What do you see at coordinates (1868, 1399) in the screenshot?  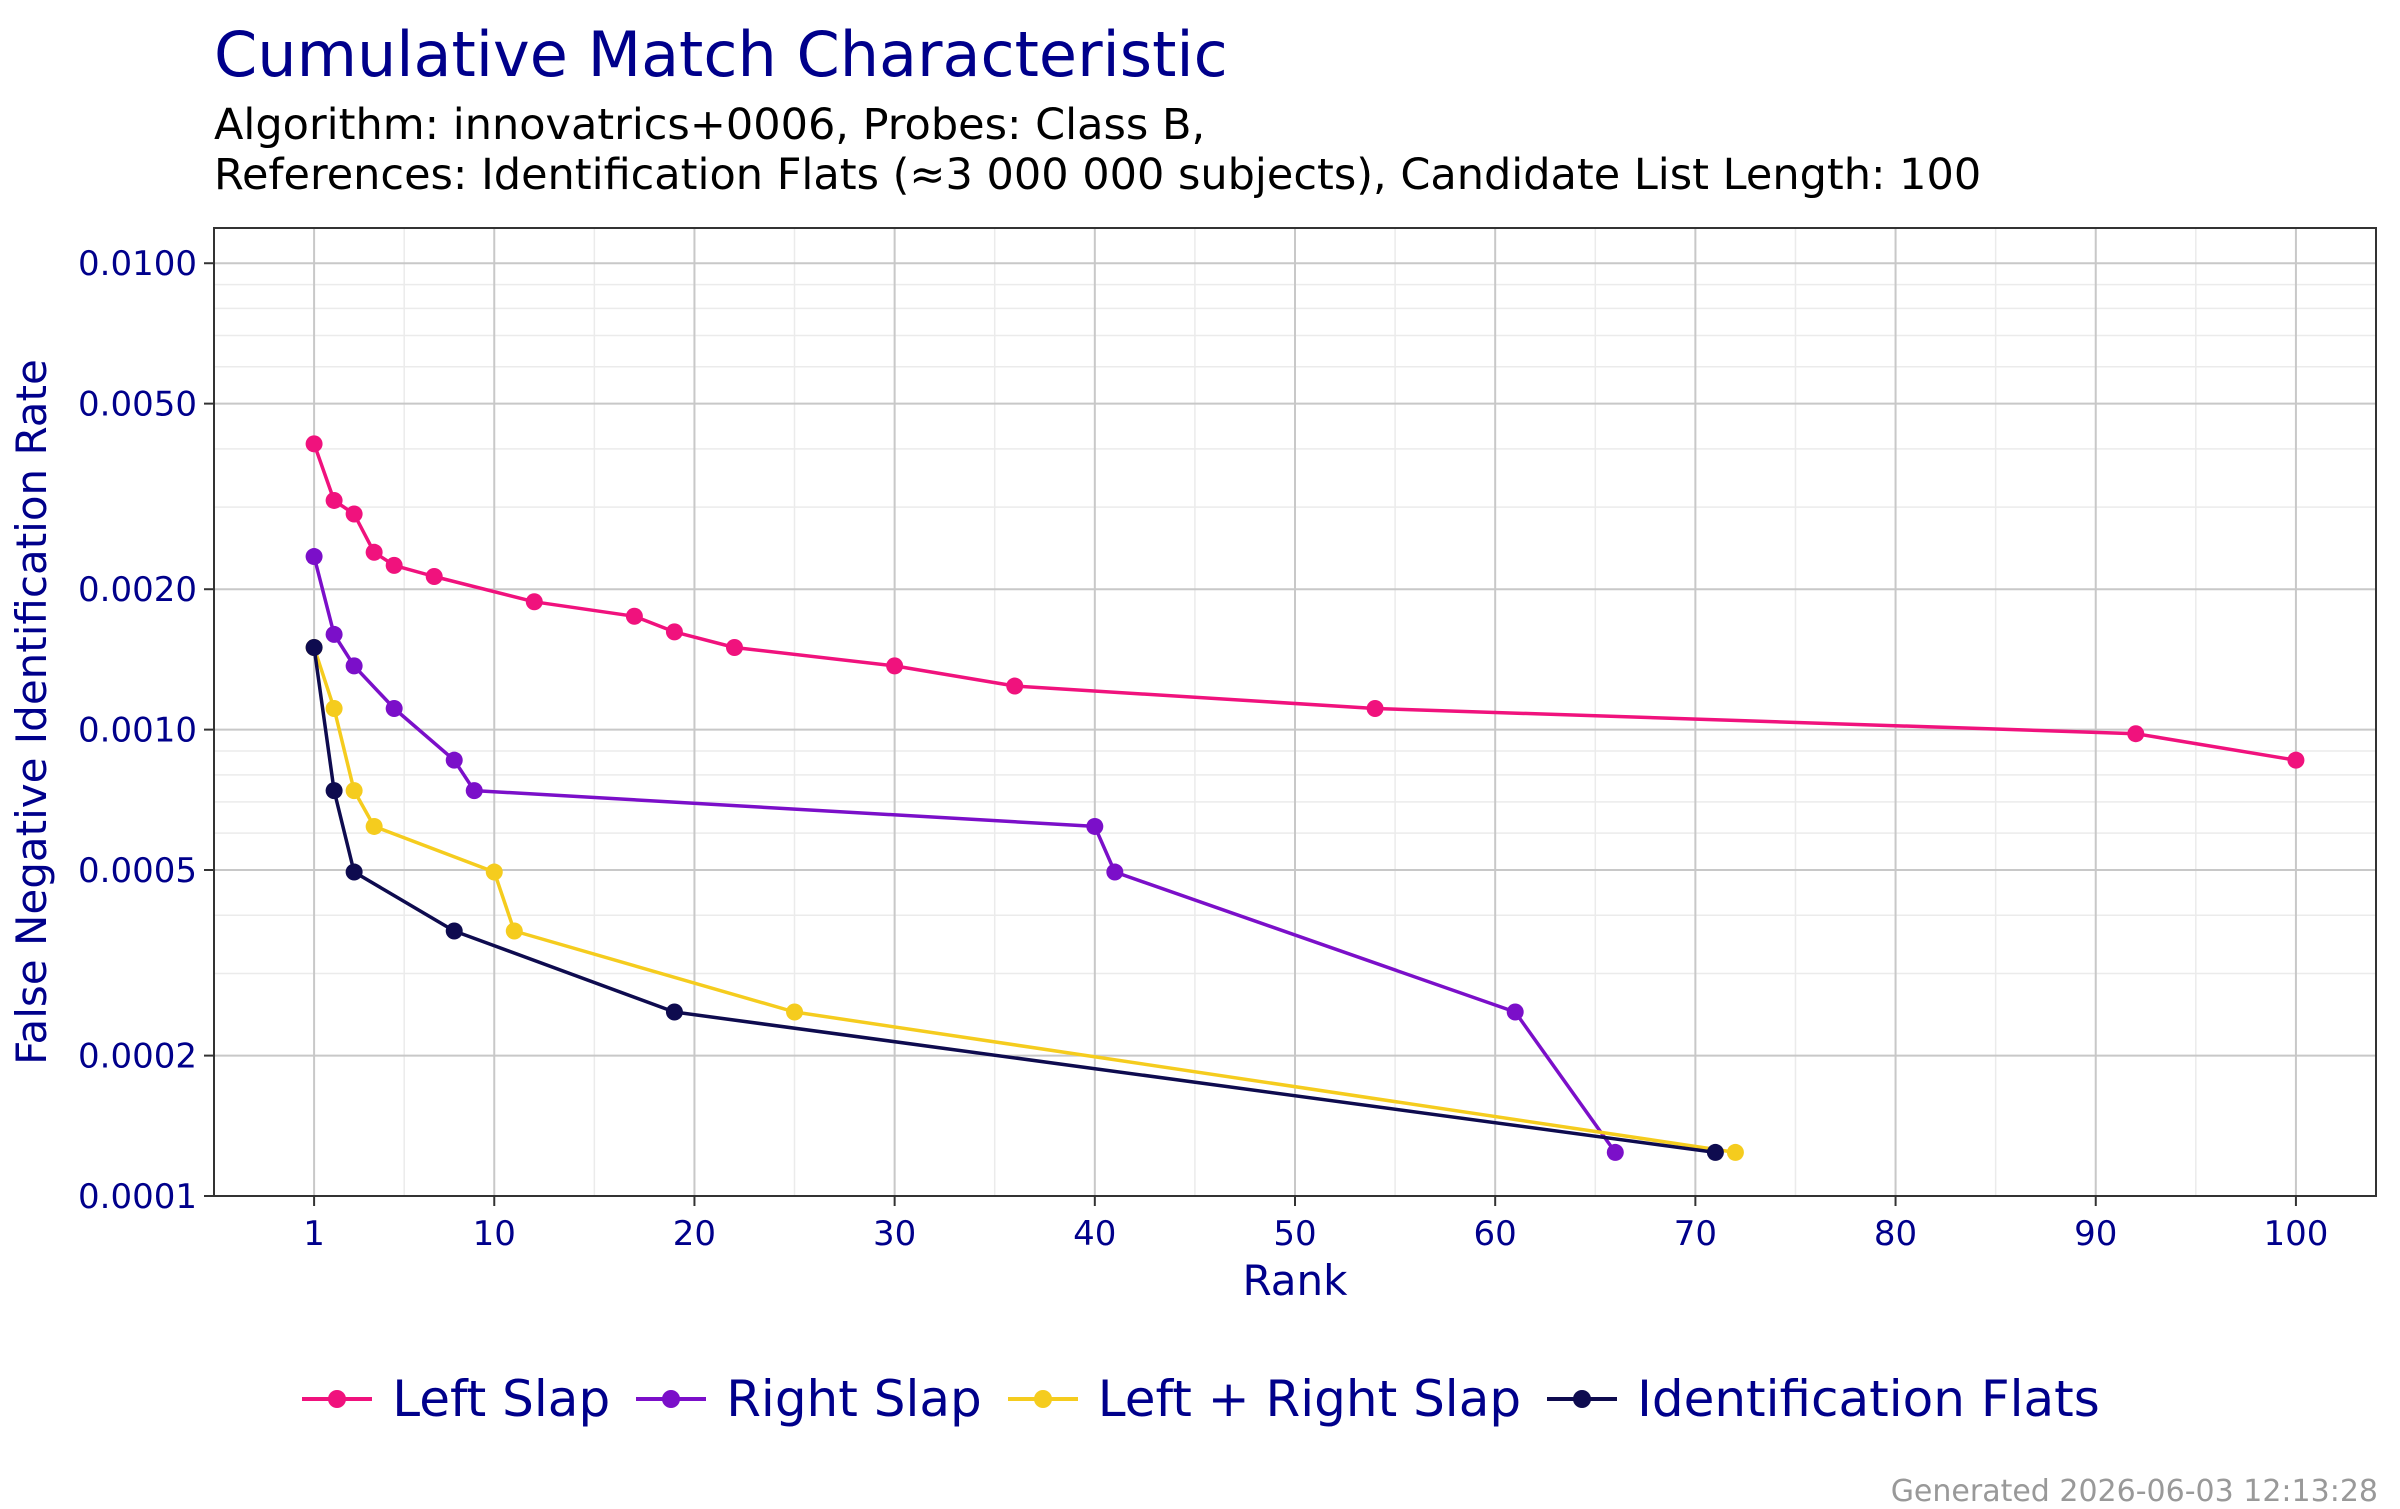 I see `legend-label: Identification Flats` at bounding box center [1868, 1399].